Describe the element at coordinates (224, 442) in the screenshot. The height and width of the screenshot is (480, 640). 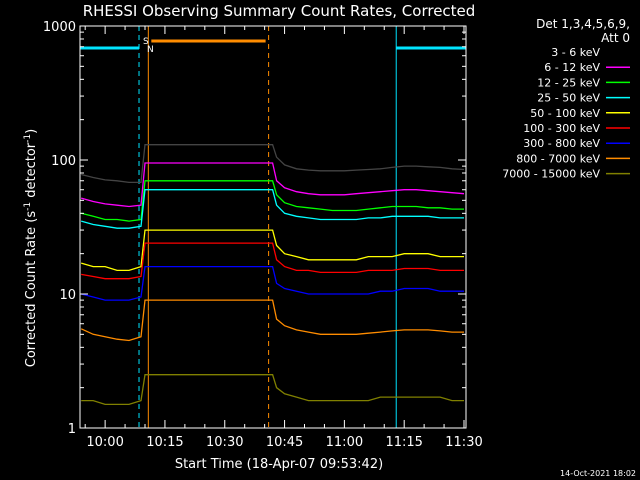
I see `x-tick-label-2: 10:30` at that location.